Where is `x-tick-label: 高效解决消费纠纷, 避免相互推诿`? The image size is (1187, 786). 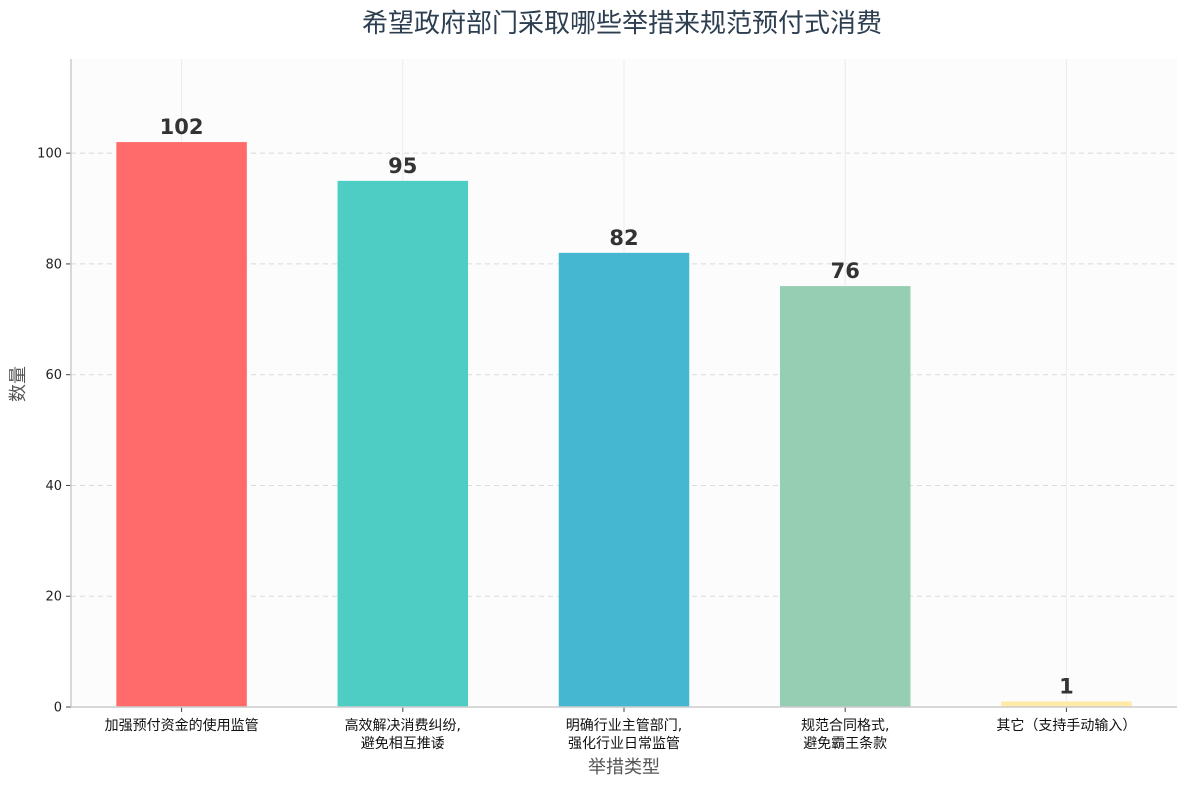
x-tick-label: 高效解决消费纠纷, 避免相互推诿 is located at coordinates (403, 734).